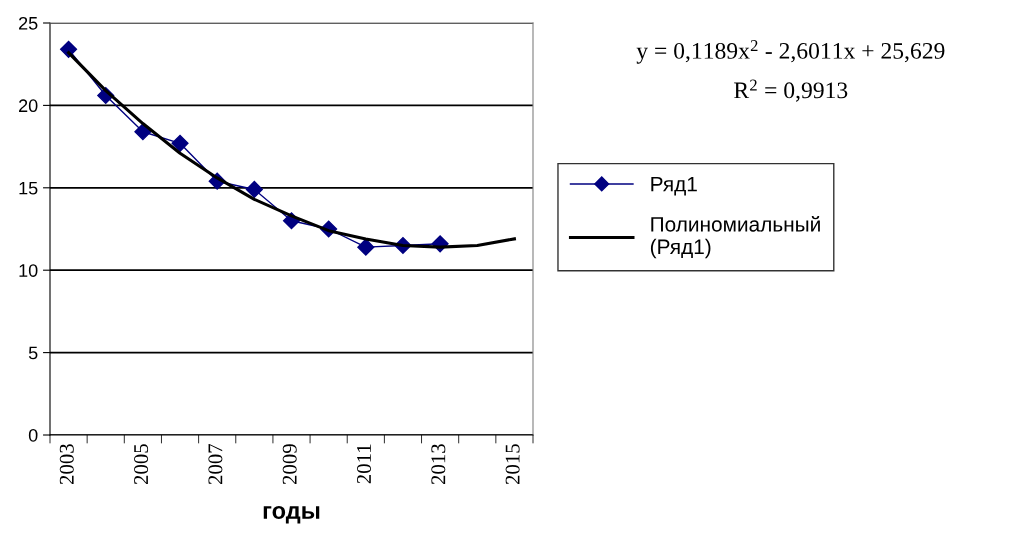 The image size is (1014, 543). Describe the element at coordinates (28, 106) in the screenshot. I see `y-tick-label: 20` at that location.